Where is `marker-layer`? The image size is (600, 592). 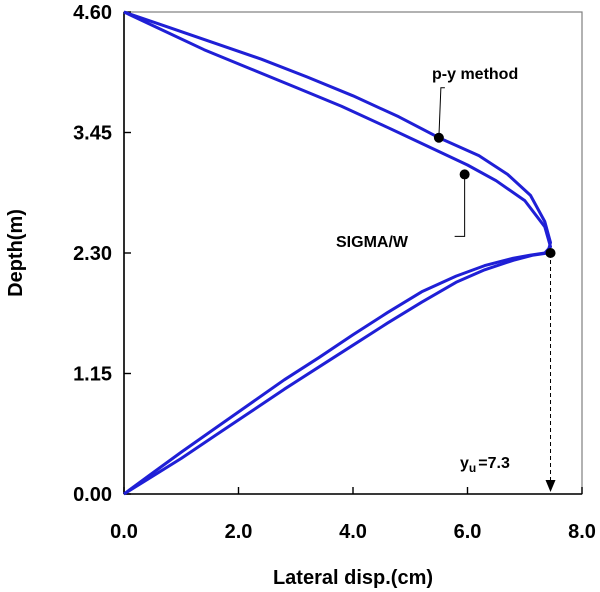
marker-layer is located at coordinates (494, 195).